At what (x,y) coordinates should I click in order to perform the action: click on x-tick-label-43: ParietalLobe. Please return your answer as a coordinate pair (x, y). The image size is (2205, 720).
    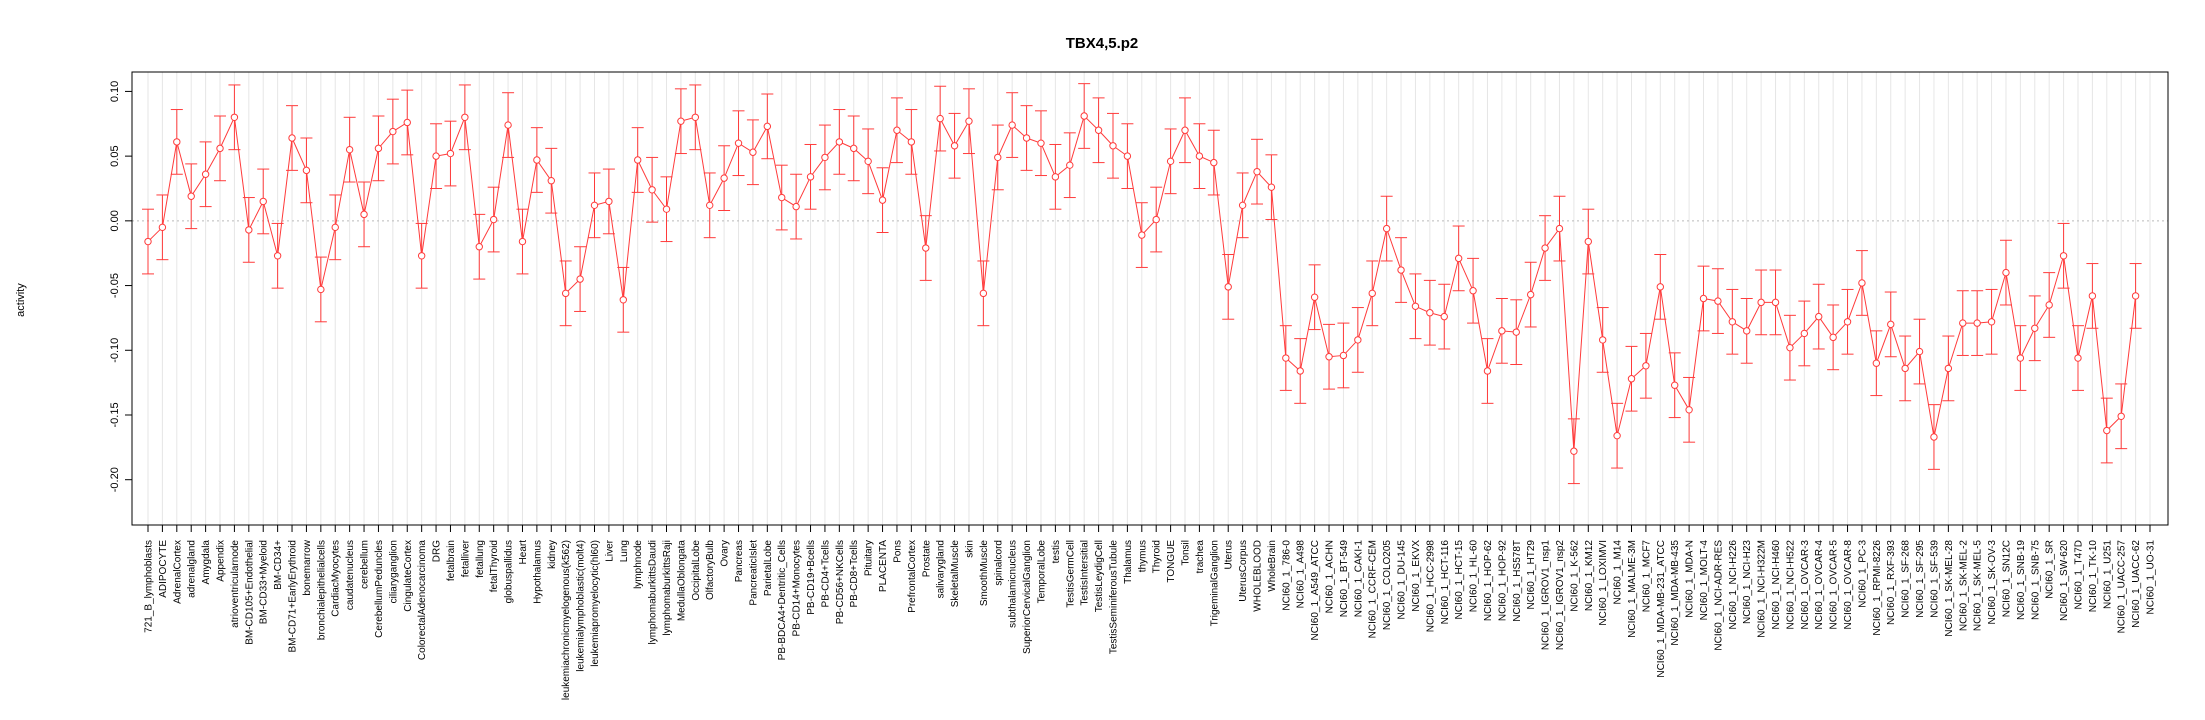
    Looking at the image, I should click on (768, 568).